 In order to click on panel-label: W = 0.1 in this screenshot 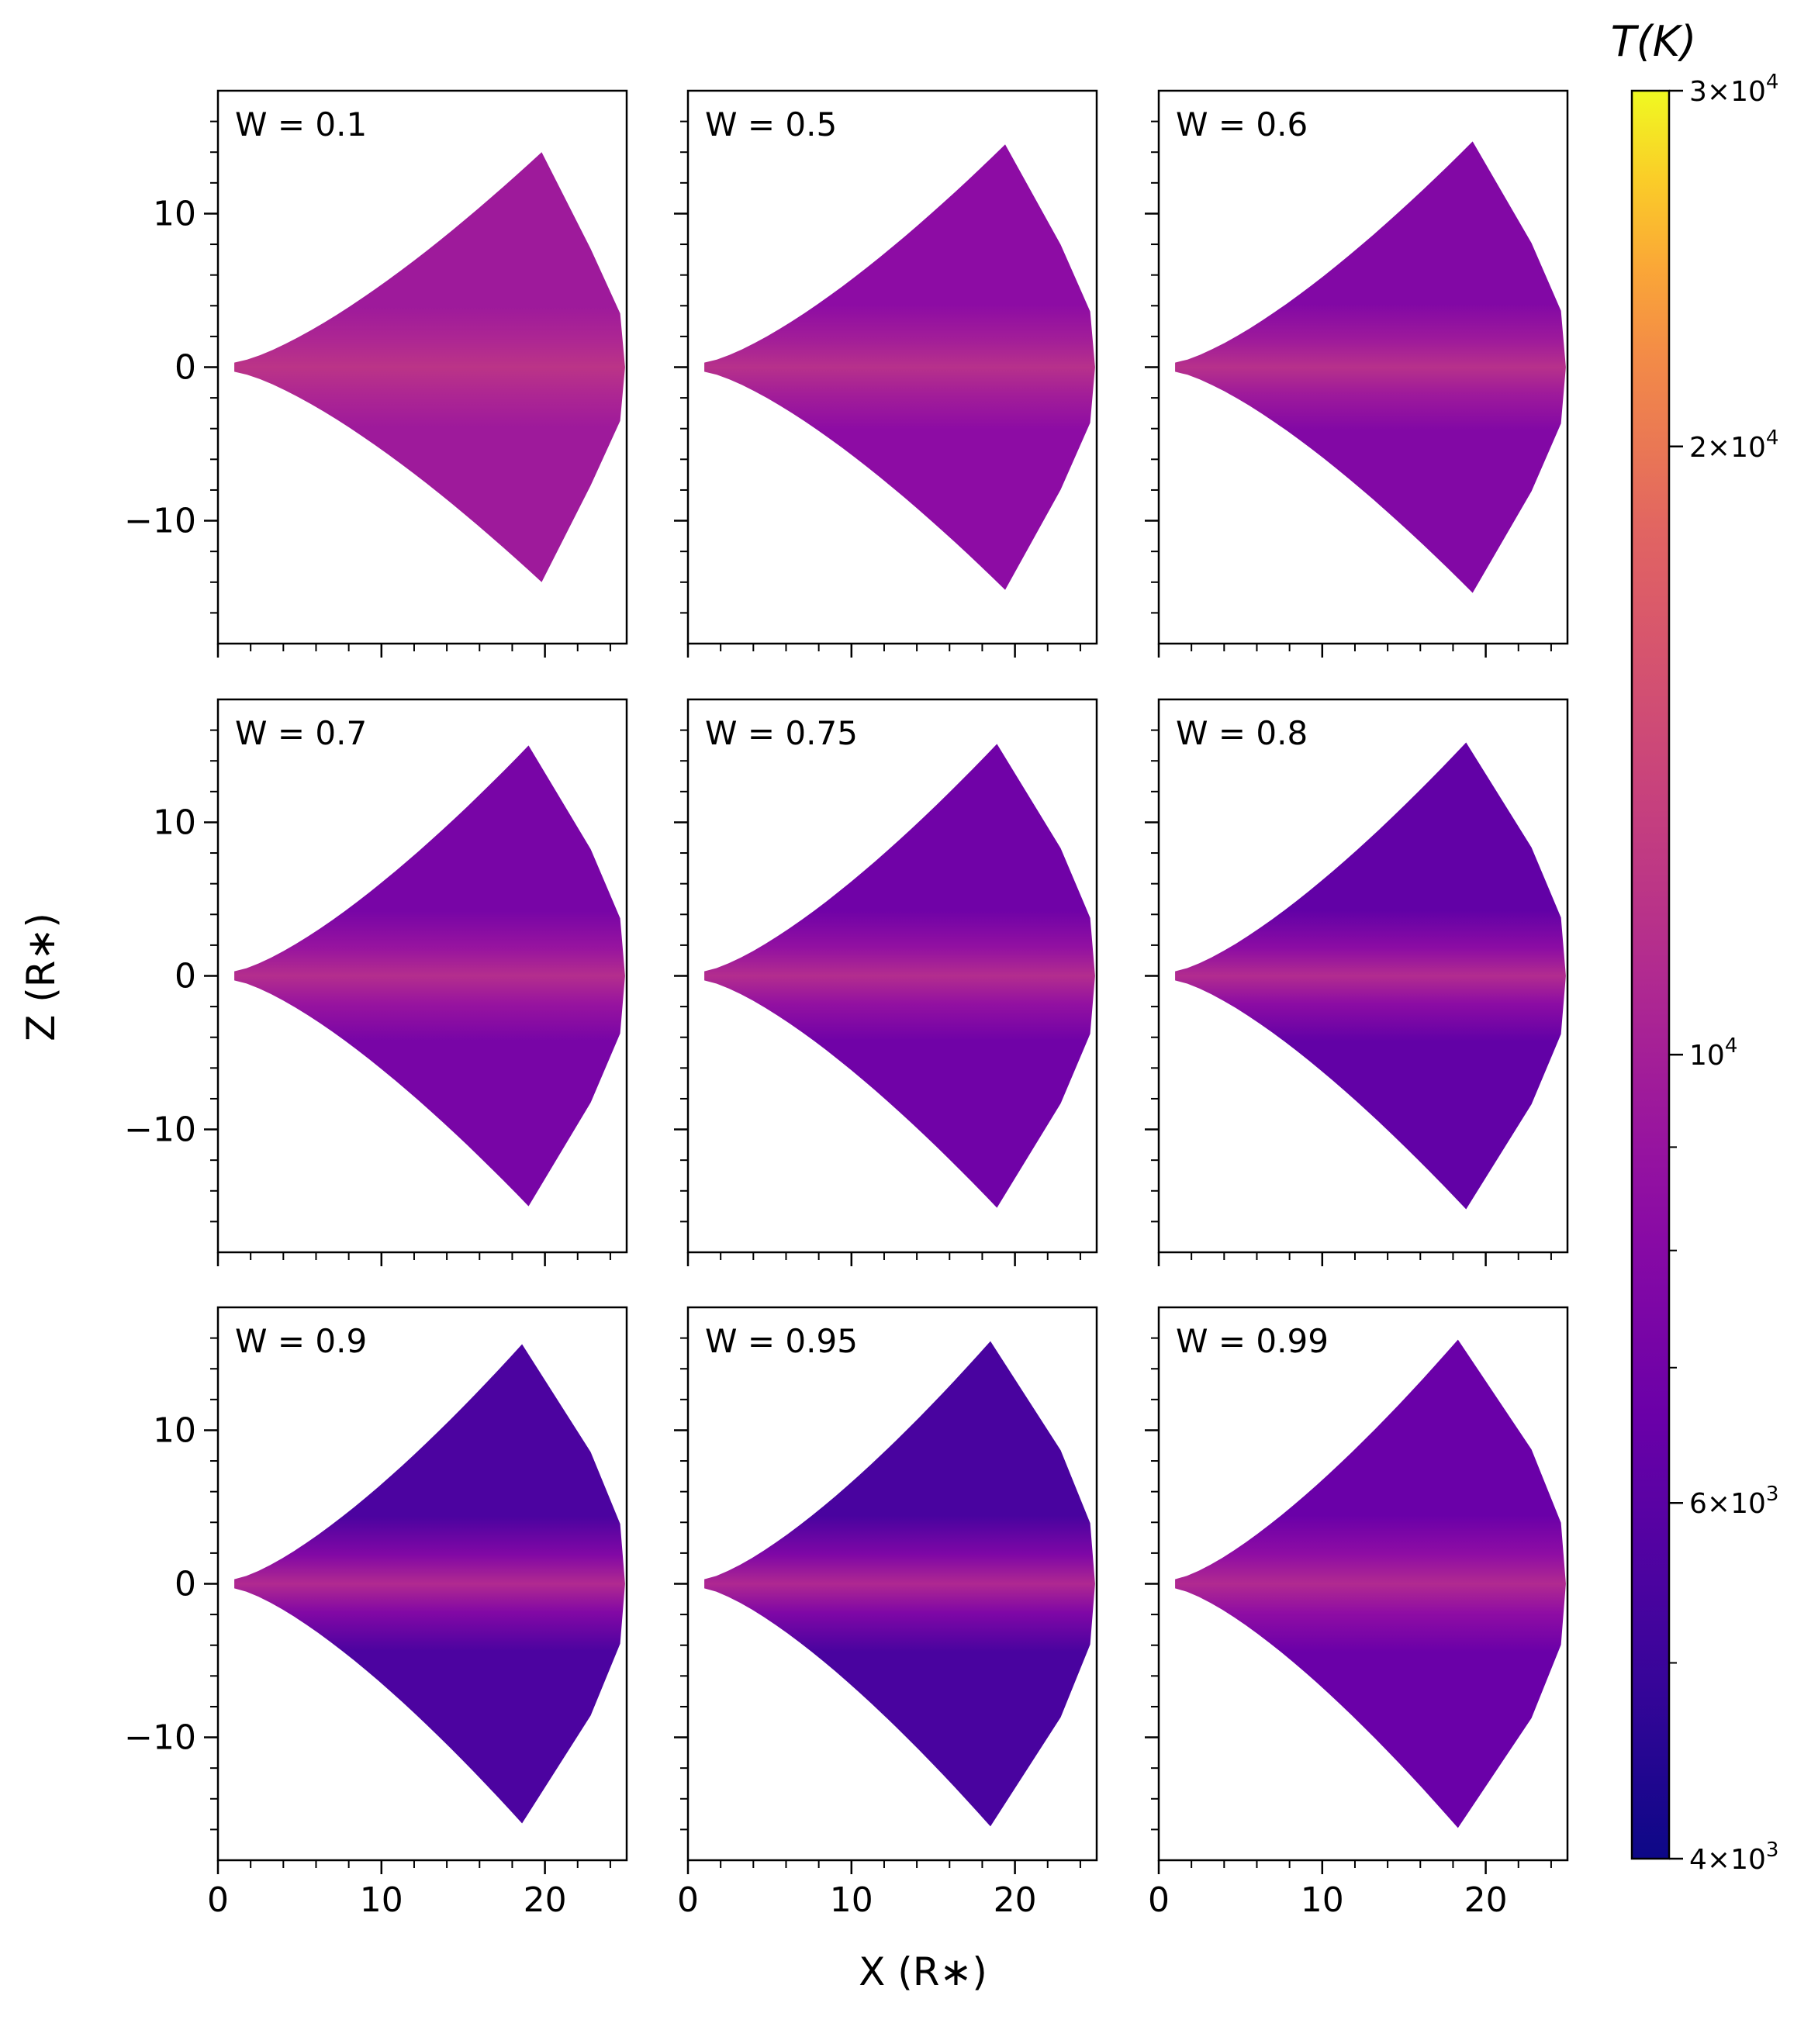, I will do `click(301, 124)`.